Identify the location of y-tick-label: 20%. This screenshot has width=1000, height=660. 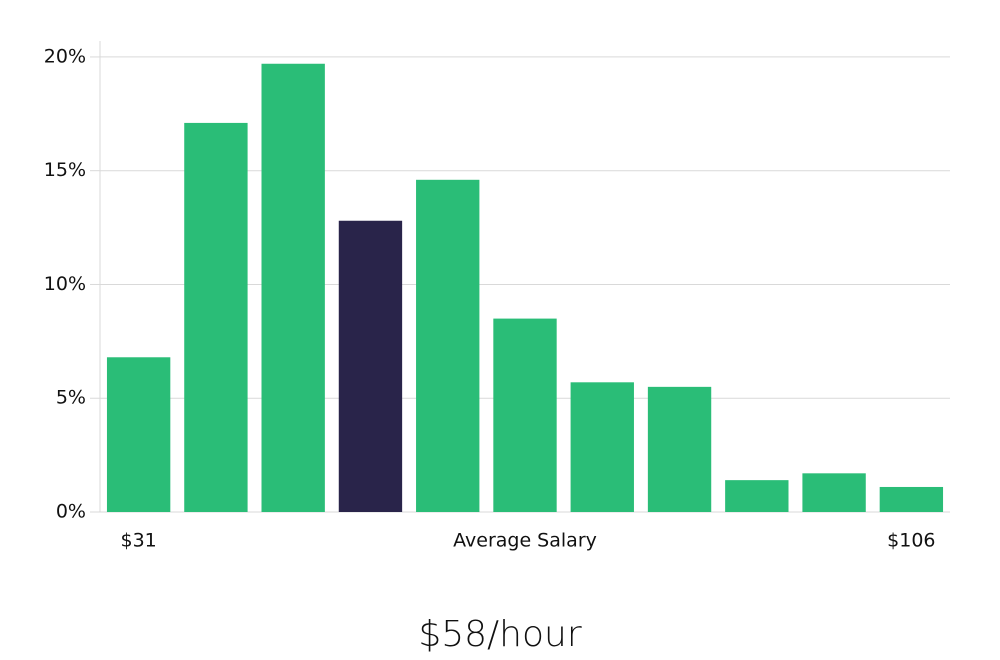
(65, 56).